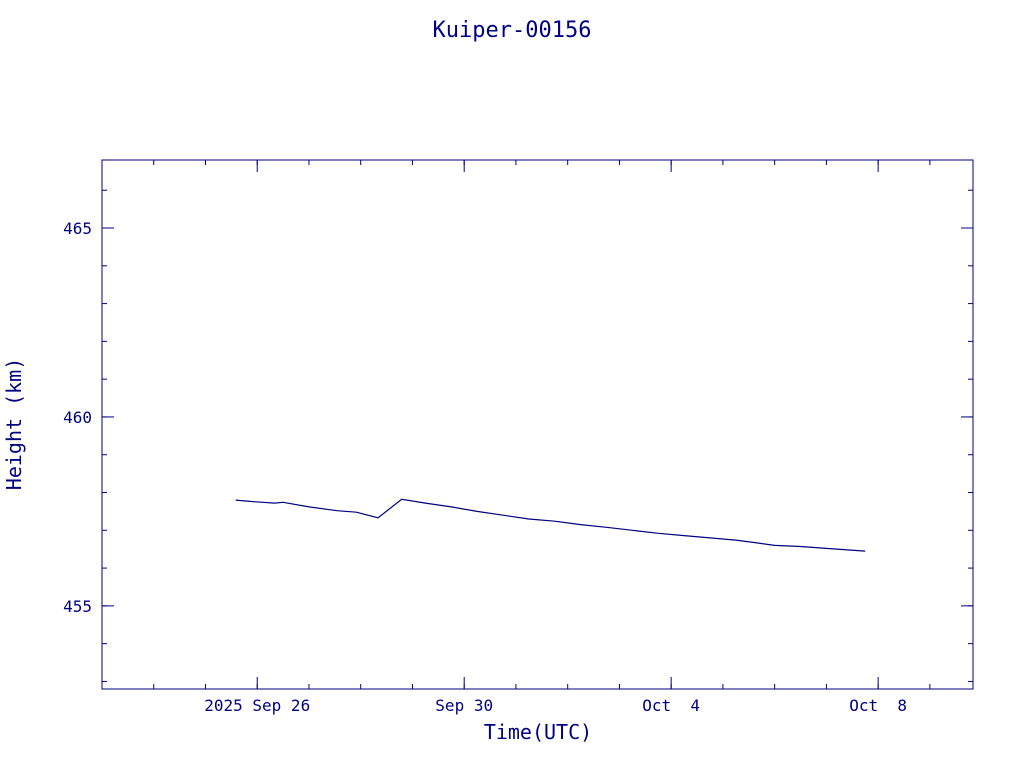  I want to click on y-tick-label: 465, so click(77, 228).